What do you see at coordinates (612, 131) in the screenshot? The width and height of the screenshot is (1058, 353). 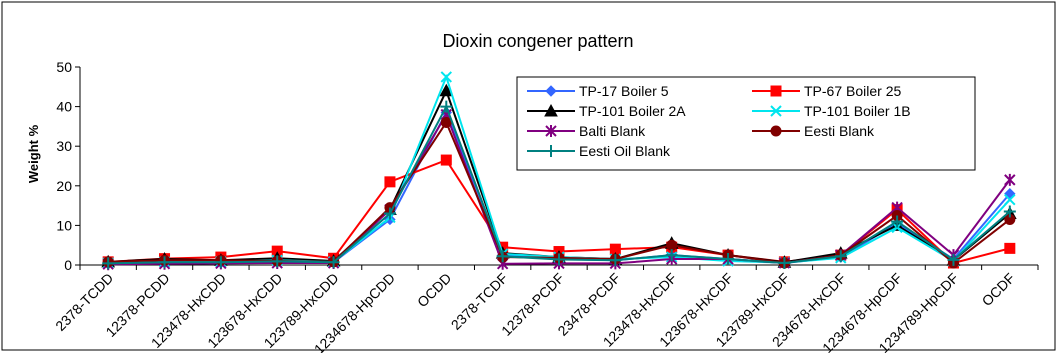 I see `legend-label: Balti Blank` at bounding box center [612, 131].